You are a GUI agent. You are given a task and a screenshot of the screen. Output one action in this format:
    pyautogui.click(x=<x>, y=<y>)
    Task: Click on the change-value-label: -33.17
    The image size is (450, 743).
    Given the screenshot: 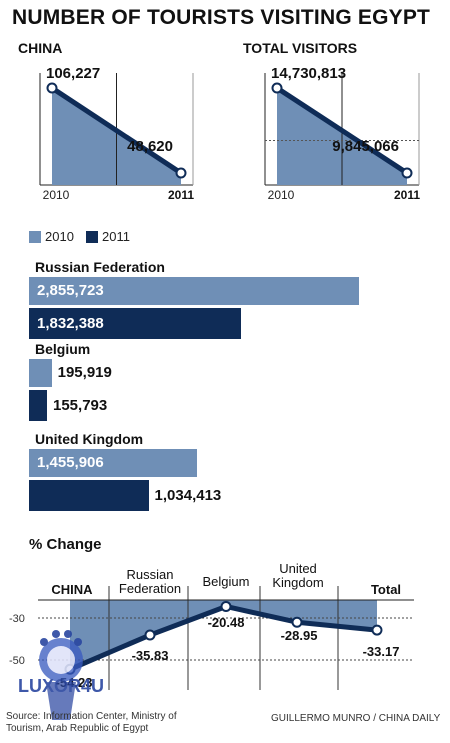 What is the action you would take?
    pyautogui.click(x=381, y=651)
    